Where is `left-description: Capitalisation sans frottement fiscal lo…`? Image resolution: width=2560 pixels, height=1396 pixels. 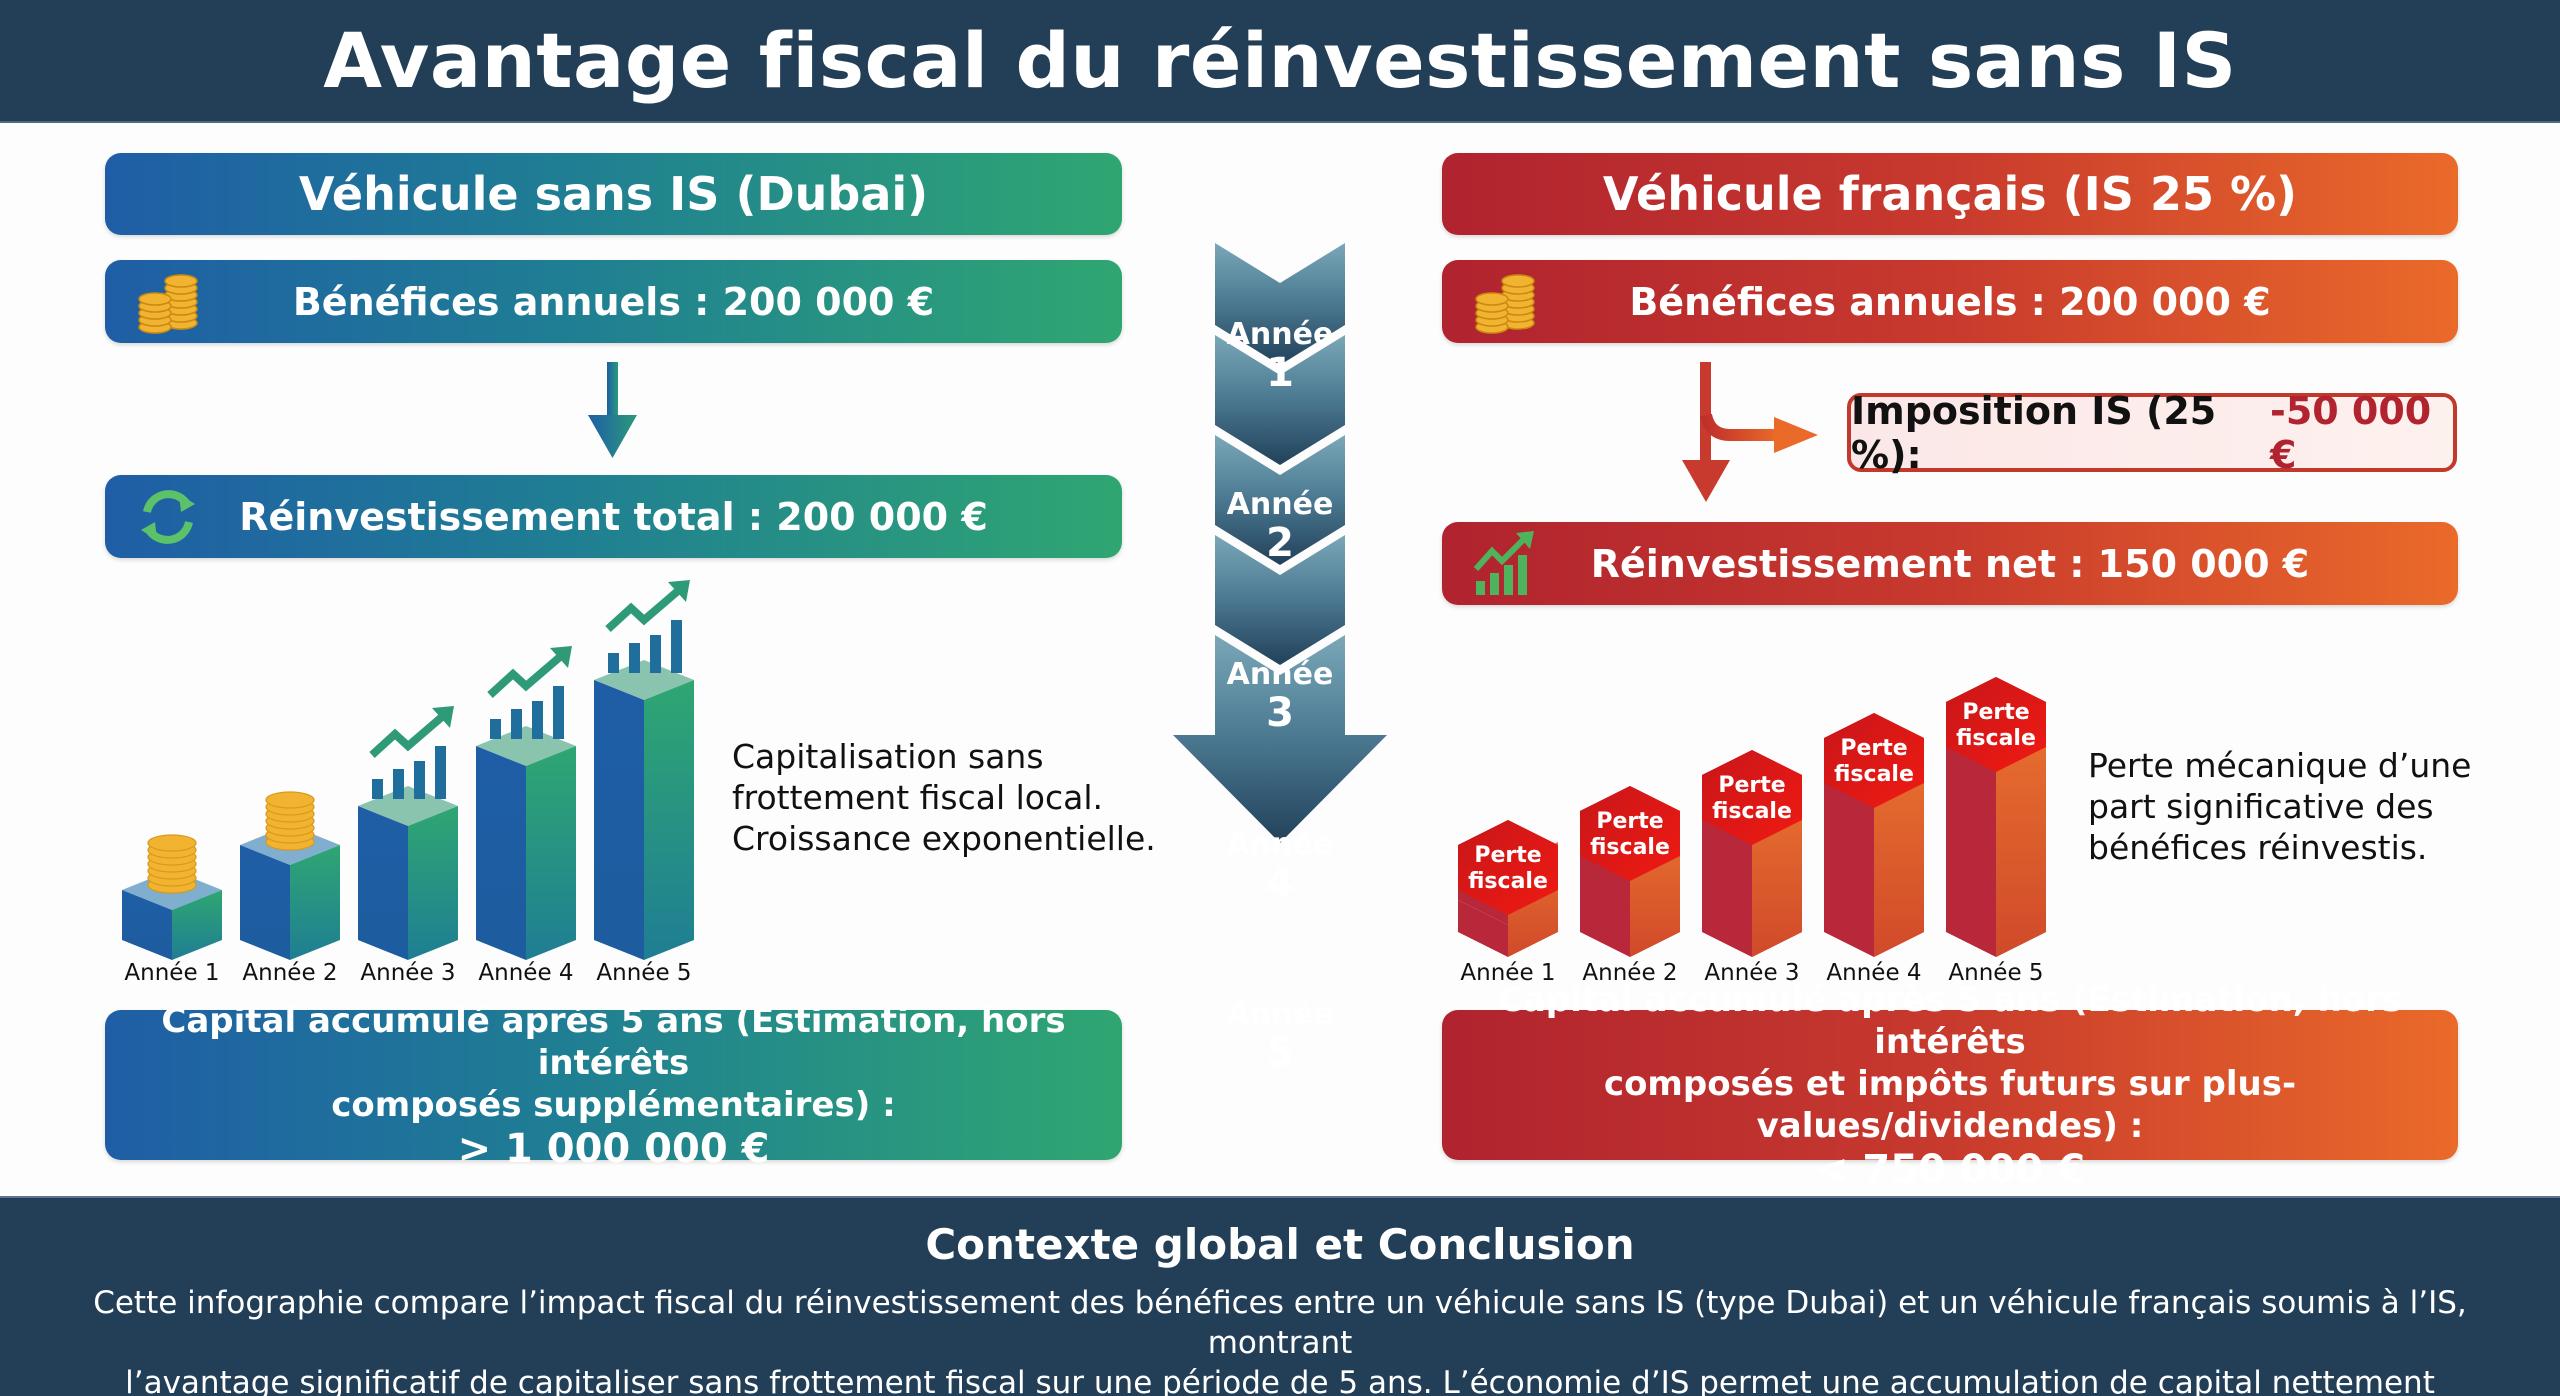
left-description: Capitalisation sans frottement fiscal lo… is located at coordinates (944, 797).